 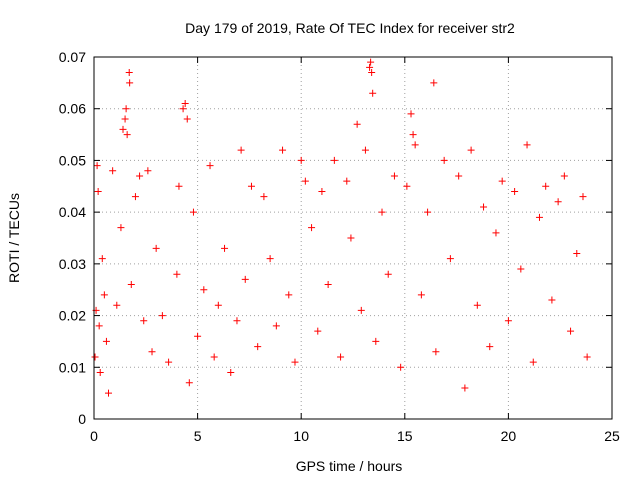 I want to click on x-tick-label: 15, so click(x=405, y=436).